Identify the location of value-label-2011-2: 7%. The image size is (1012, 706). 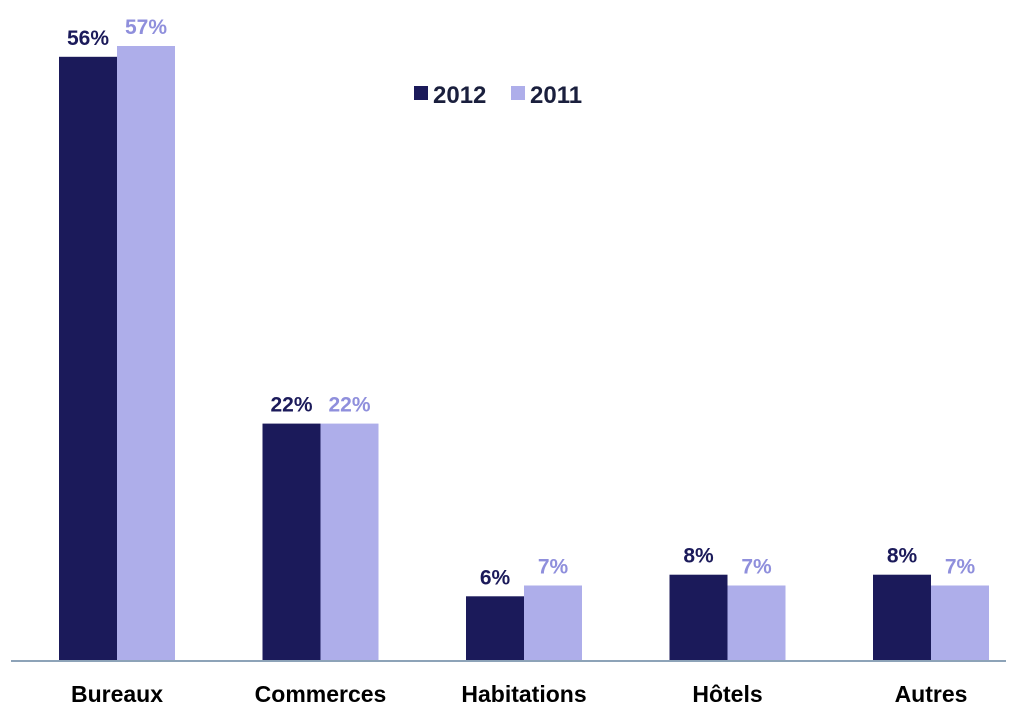
(553, 567).